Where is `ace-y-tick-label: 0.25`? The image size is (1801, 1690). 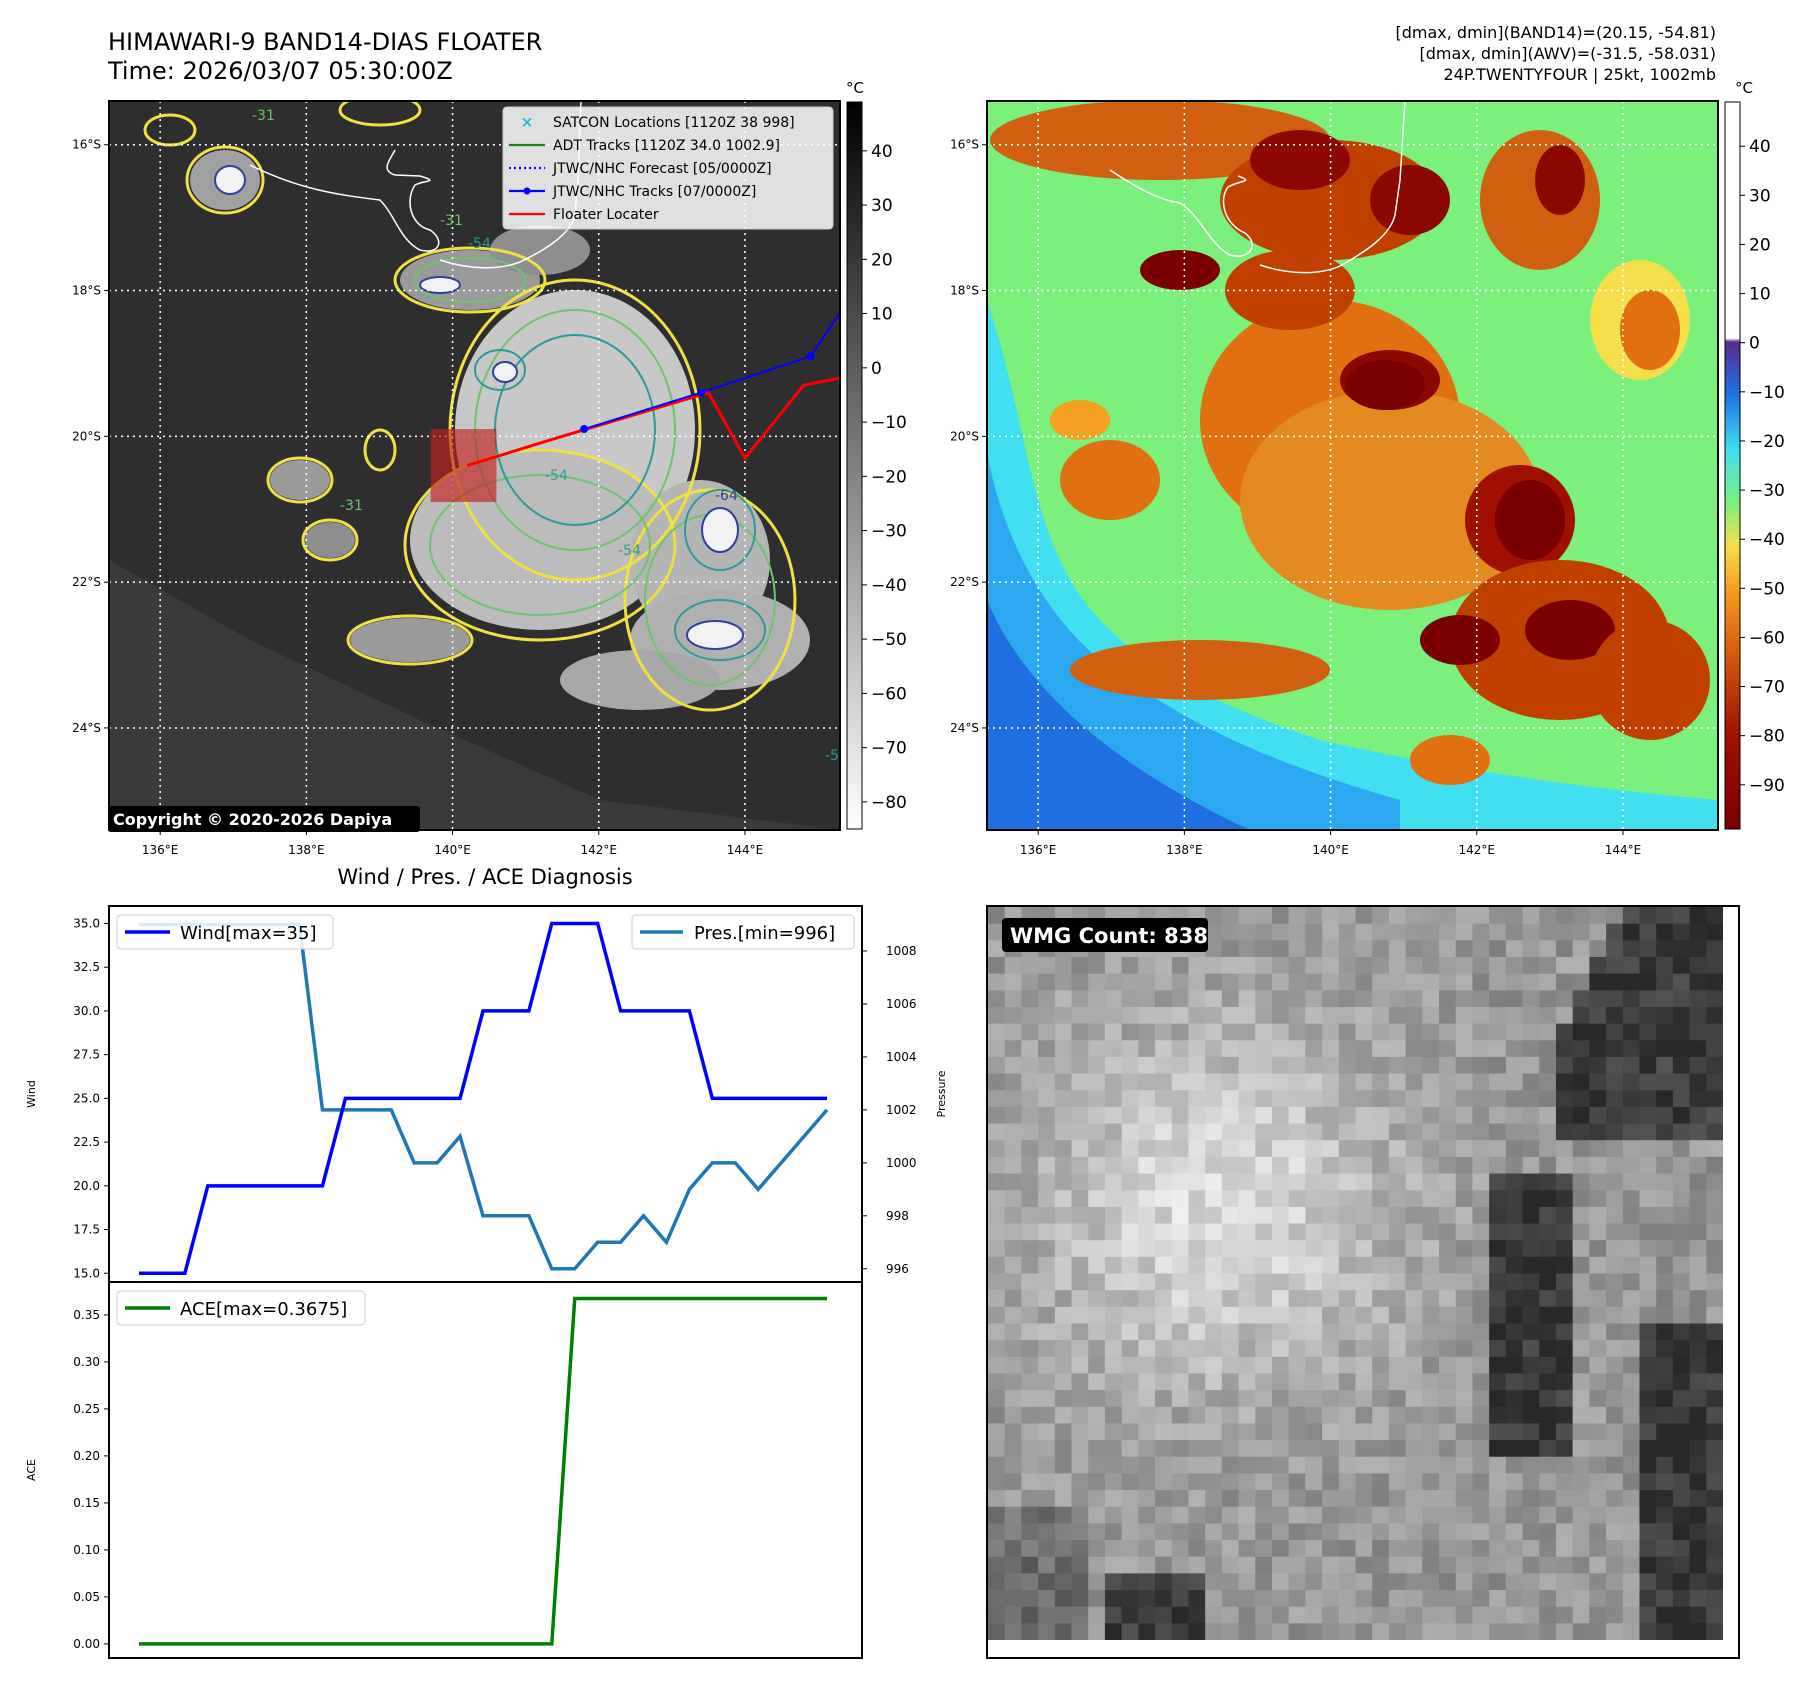
ace-y-tick-label: 0.25 is located at coordinates (86, 1409).